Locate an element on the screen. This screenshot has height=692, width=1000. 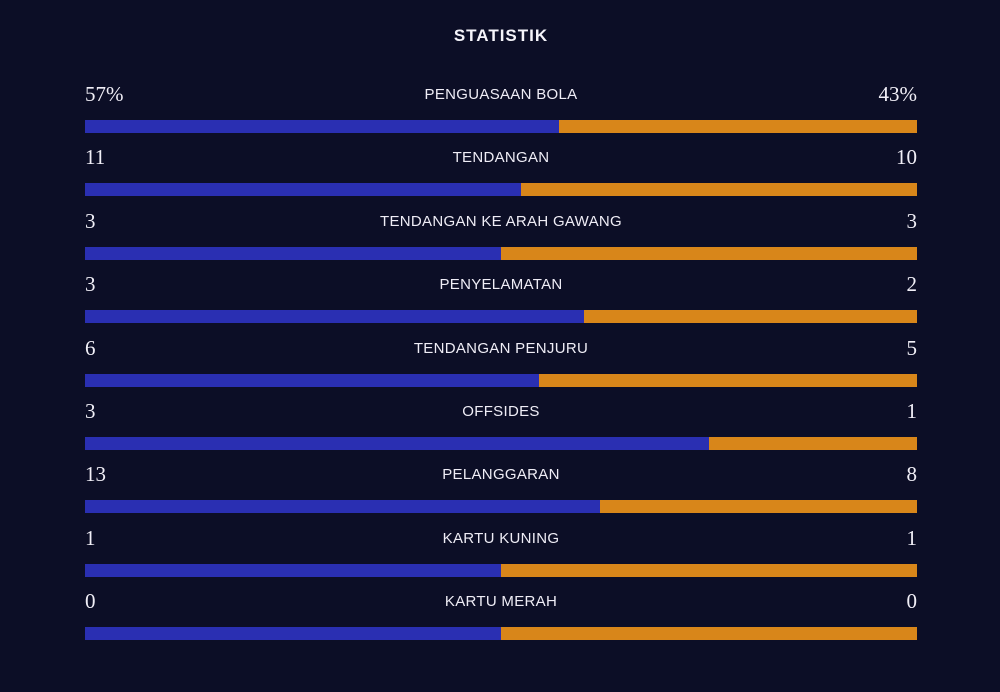
stat-row-header: 3 TENDANGAN KE ARAH GAWANG 3 is located at coordinates (501, 221).